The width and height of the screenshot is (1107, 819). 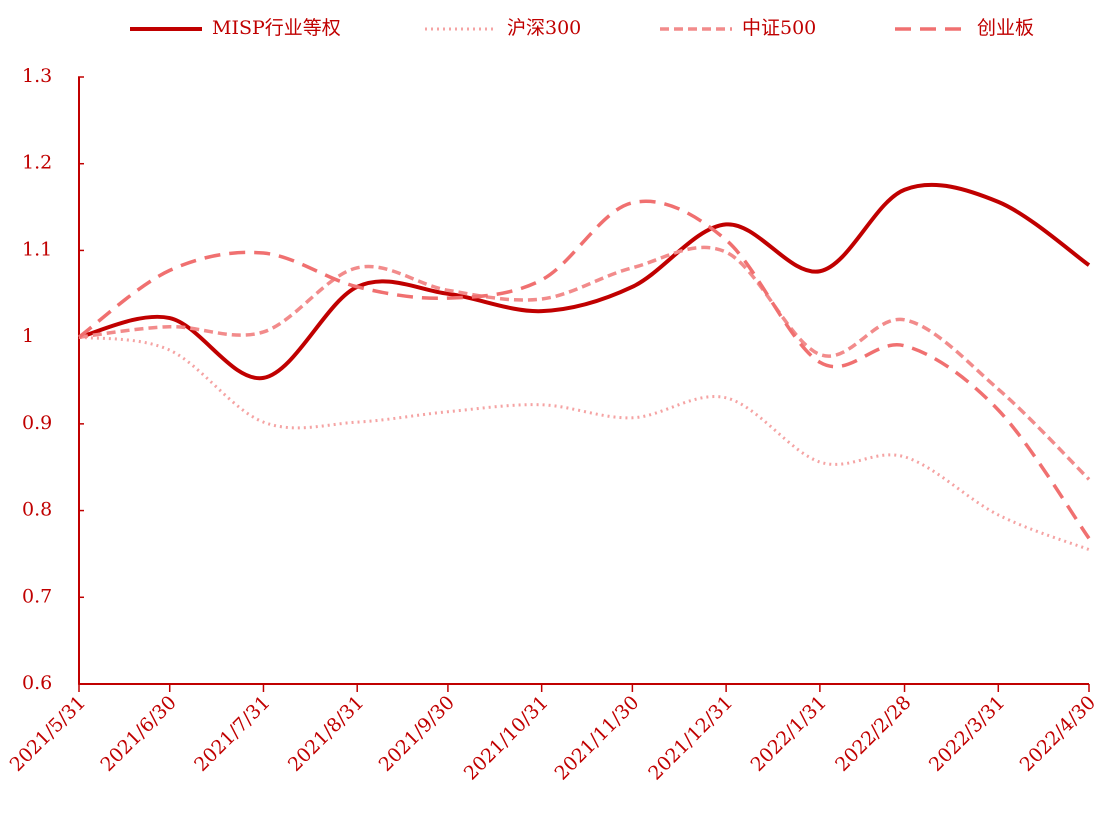 I want to click on x-tick-label: 2022/1/31, so click(x=788, y=734).